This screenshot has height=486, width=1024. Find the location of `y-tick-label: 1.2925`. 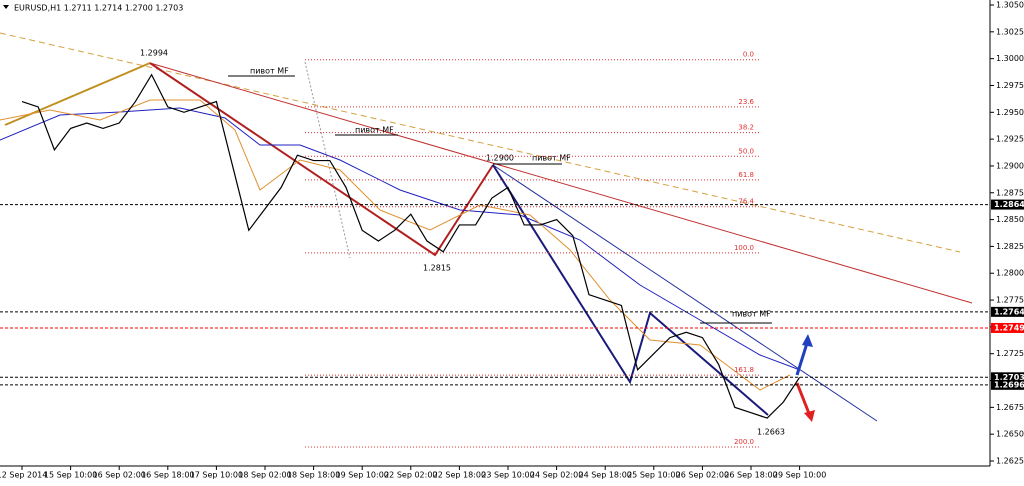

y-tick-label: 1.2925 is located at coordinates (1010, 139).